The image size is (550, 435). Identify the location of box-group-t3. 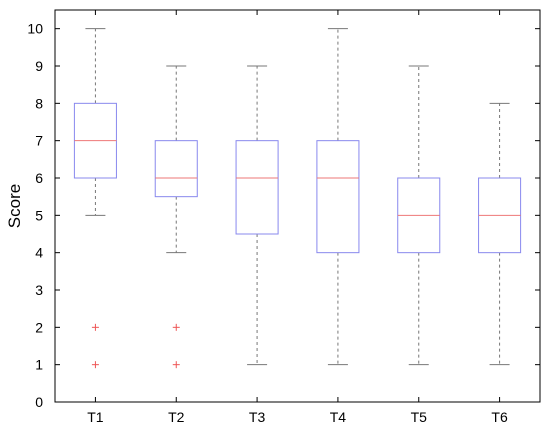
(257, 215).